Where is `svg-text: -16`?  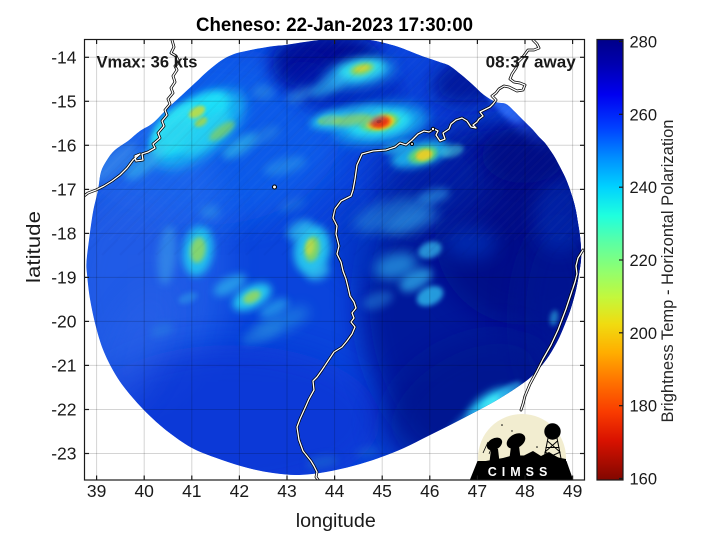
svg-text: -16 is located at coordinates (63, 146).